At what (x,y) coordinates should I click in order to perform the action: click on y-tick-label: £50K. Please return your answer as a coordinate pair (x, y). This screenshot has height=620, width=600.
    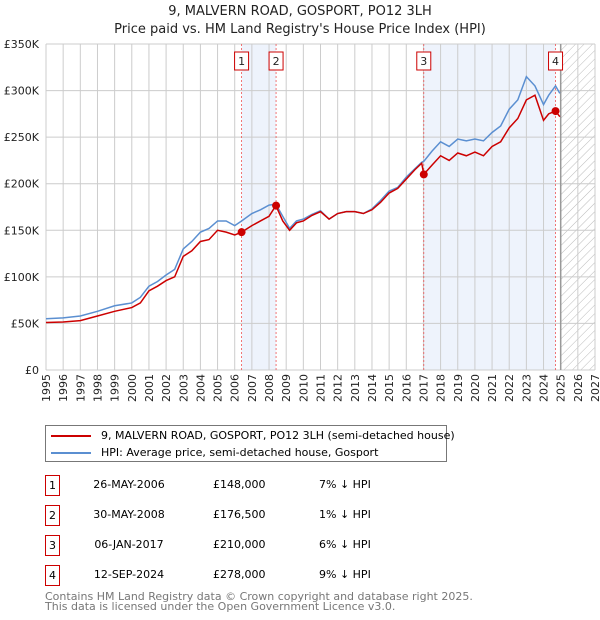
    Looking at the image, I should click on (25, 323).